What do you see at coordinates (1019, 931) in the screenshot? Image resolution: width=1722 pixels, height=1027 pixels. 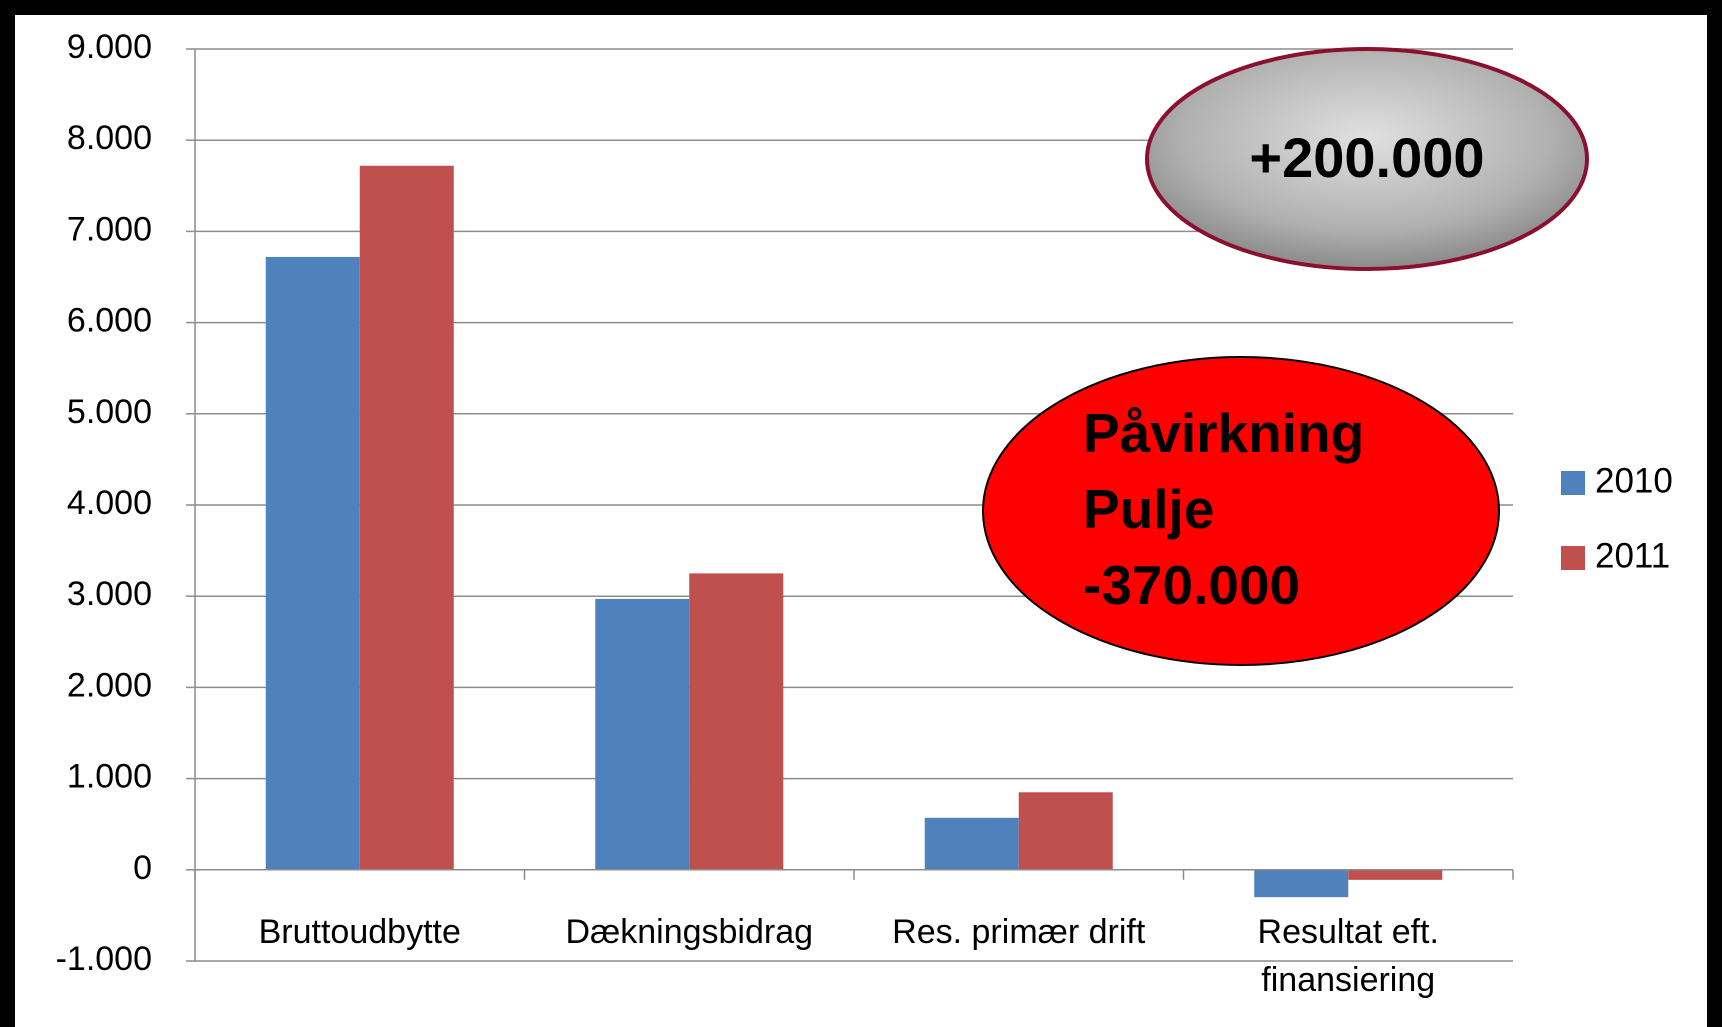 I see `x-tick-label: Res. primær drift` at bounding box center [1019, 931].